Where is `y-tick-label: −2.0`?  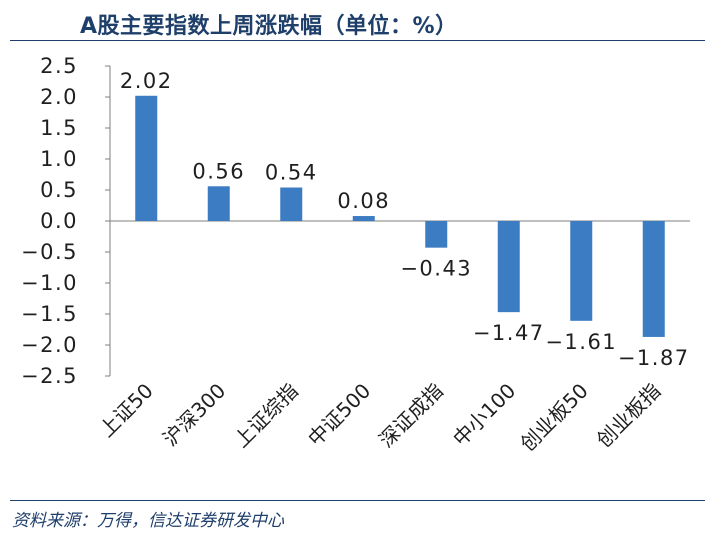 y-tick-label: −2.0 is located at coordinates (49, 345).